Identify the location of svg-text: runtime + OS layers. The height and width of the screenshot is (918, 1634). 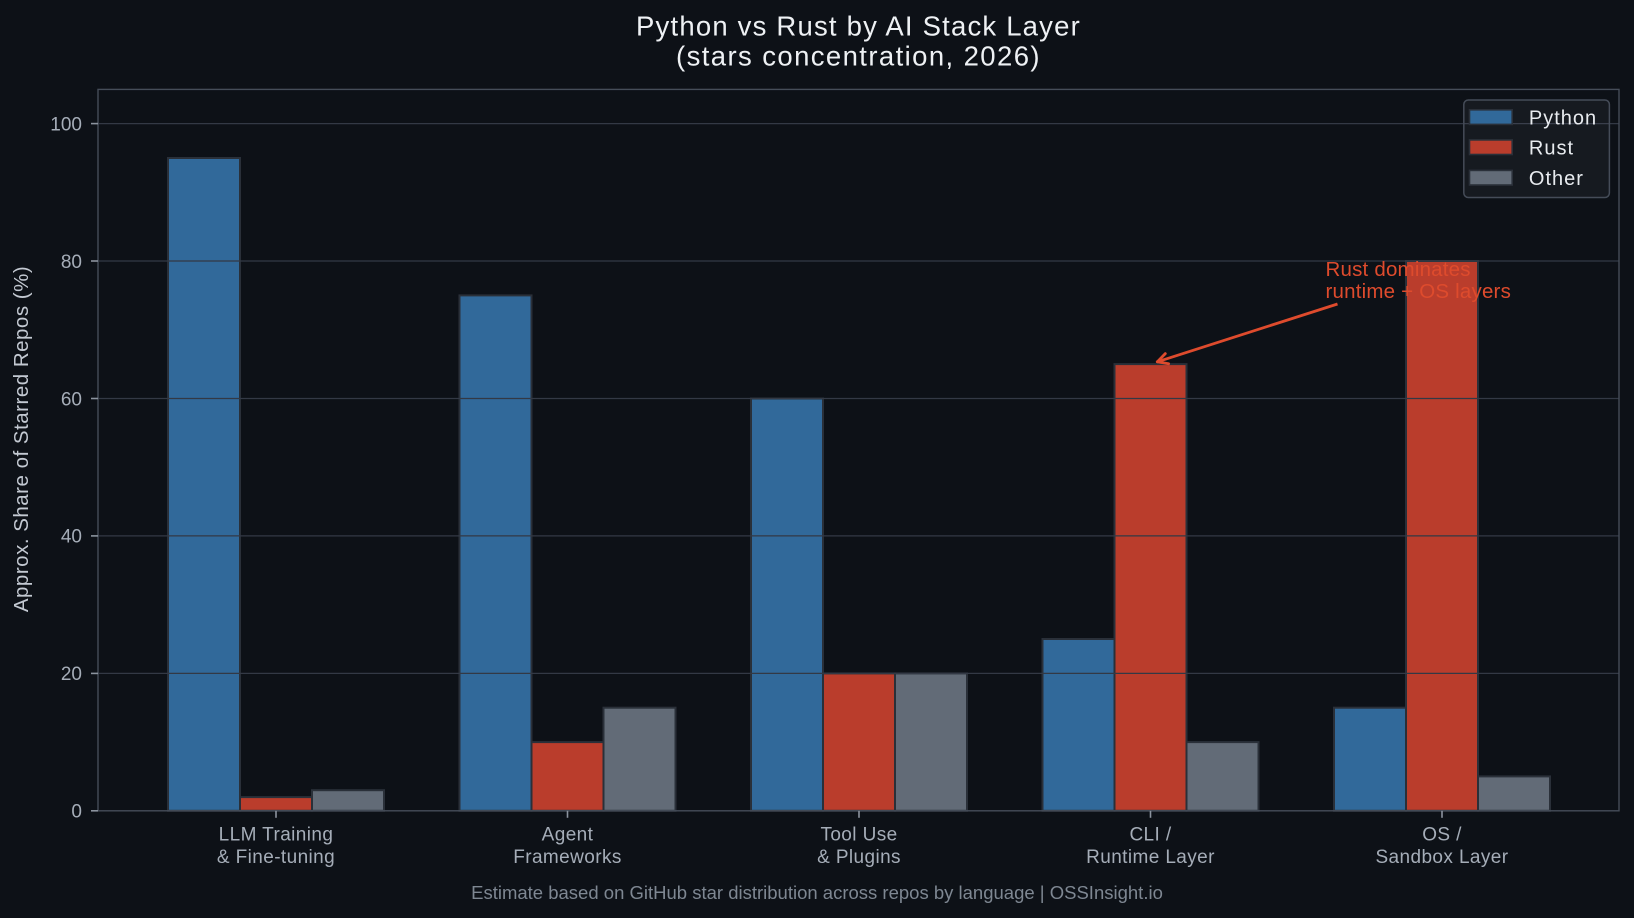
(1419, 291).